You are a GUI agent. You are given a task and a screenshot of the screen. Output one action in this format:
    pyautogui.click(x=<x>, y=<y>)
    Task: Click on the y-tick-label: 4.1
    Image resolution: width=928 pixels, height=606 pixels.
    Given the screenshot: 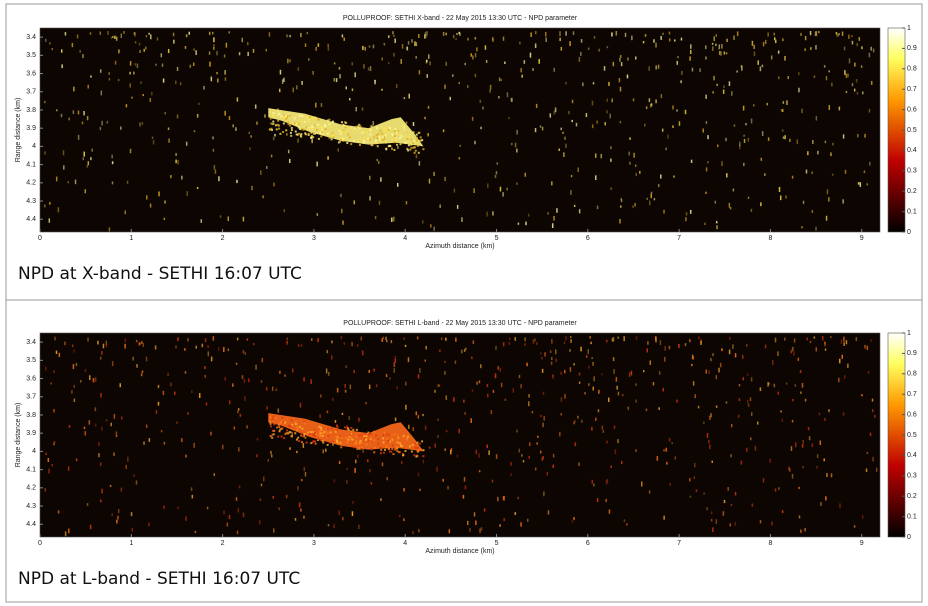 What is the action you would take?
    pyautogui.click(x=31, y=469)
    